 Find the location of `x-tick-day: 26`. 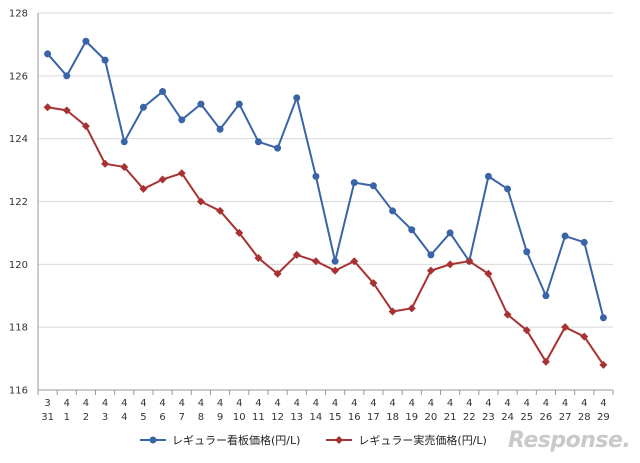

x-tick-day: 26 is located at coordinates (546, 417).